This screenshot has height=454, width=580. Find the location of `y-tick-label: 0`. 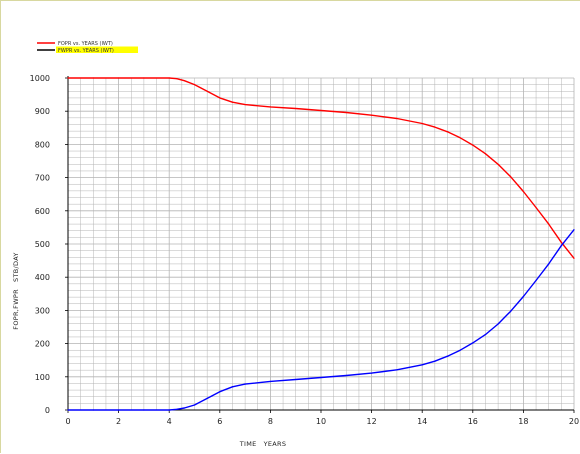

y-tick-label: 0 is located at coordinates (47, 410).